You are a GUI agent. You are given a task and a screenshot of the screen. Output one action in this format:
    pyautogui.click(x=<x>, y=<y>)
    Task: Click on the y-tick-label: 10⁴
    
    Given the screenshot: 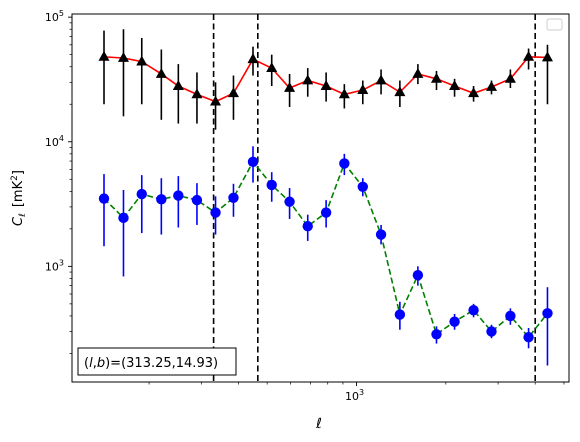 What is the action you would take?
    pyautogui.click(x=54, y=141)
    